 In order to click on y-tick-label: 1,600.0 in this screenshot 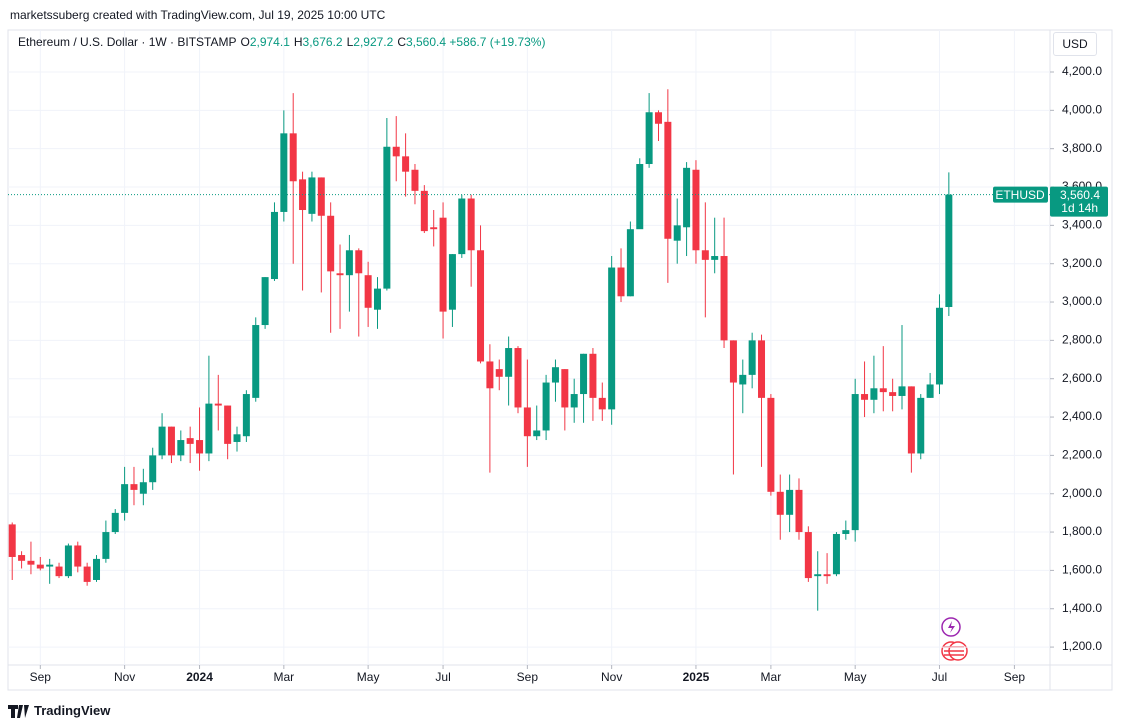, I will do `click(1082, 570)`.